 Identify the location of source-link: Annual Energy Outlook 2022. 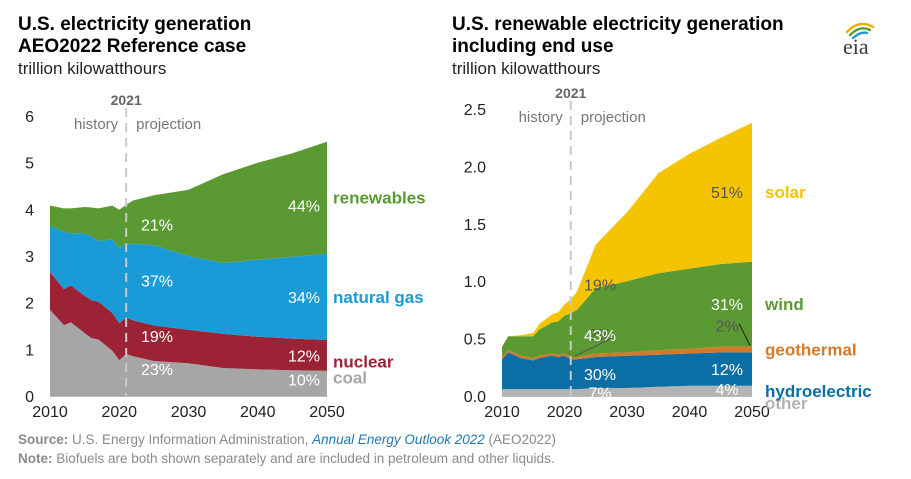
(398, 439).